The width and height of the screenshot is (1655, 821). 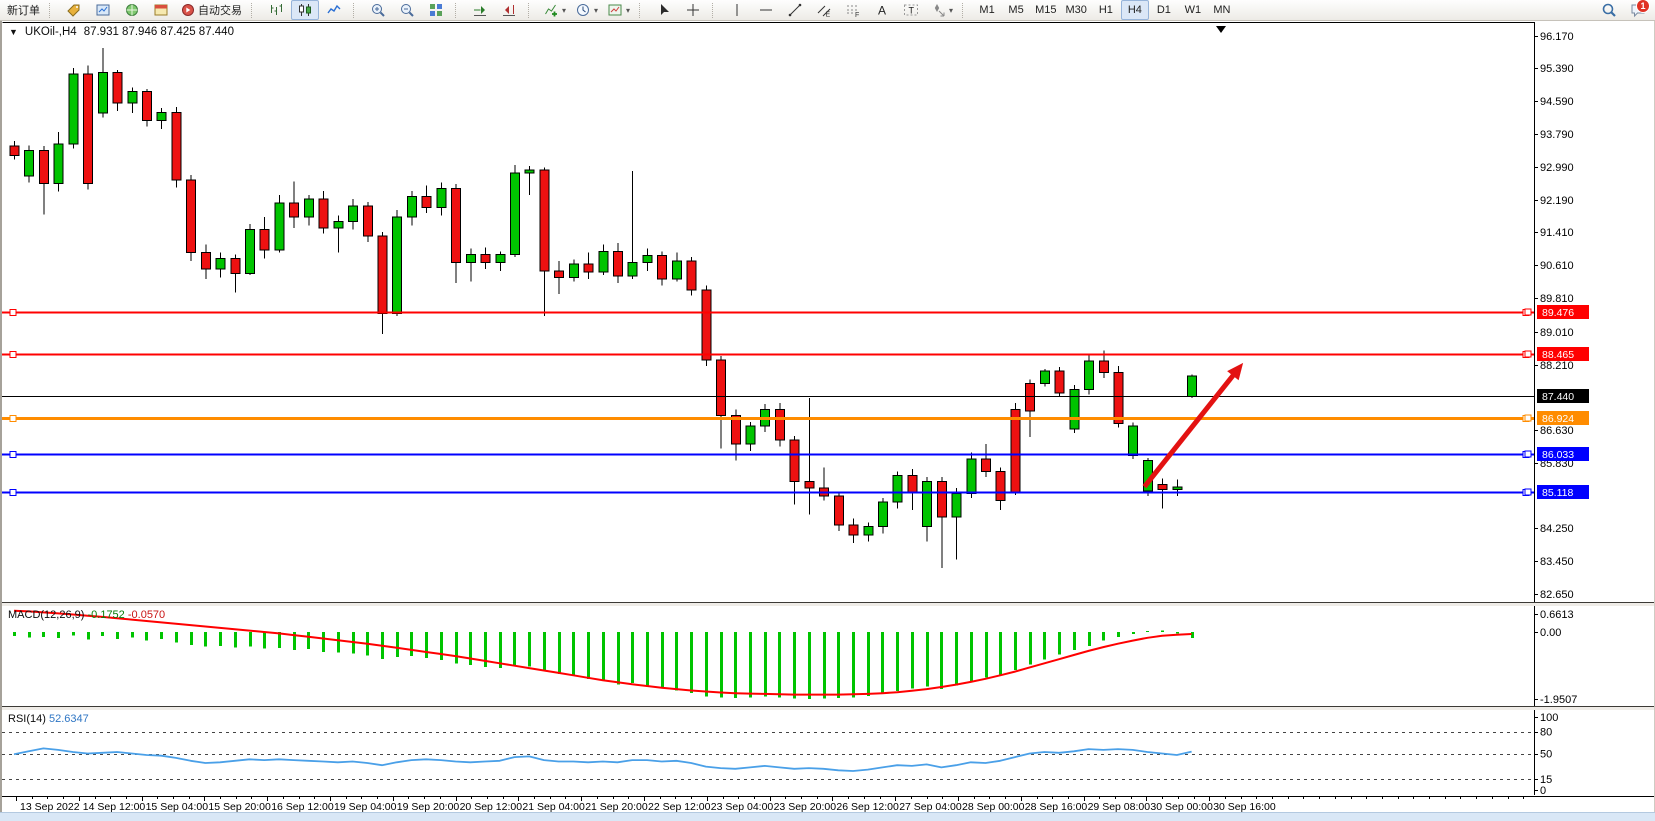 I want to click on zoom-out-icon, so click(x=407, y=10).